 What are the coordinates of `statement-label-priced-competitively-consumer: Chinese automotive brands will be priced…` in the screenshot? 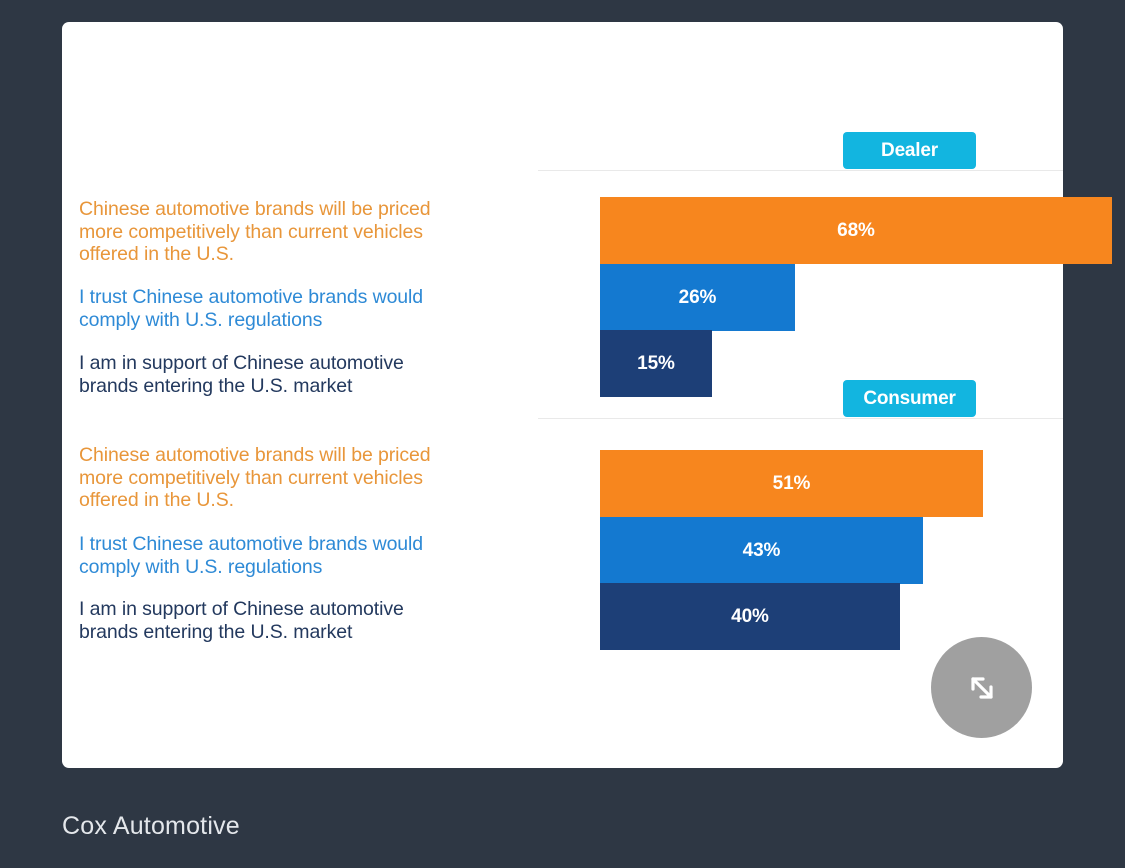 It's located at (255, 477).